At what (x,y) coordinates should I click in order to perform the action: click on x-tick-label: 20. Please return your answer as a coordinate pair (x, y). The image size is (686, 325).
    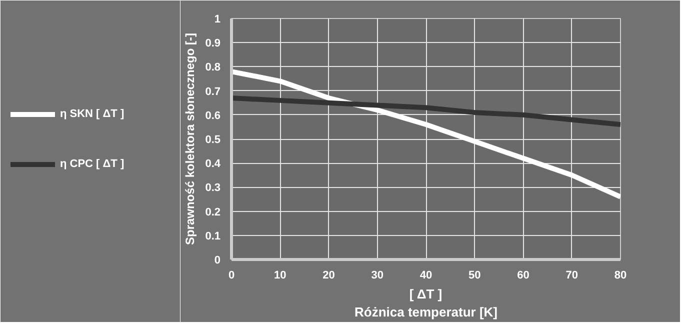
    Looking at the image, I should click on (328, 276).